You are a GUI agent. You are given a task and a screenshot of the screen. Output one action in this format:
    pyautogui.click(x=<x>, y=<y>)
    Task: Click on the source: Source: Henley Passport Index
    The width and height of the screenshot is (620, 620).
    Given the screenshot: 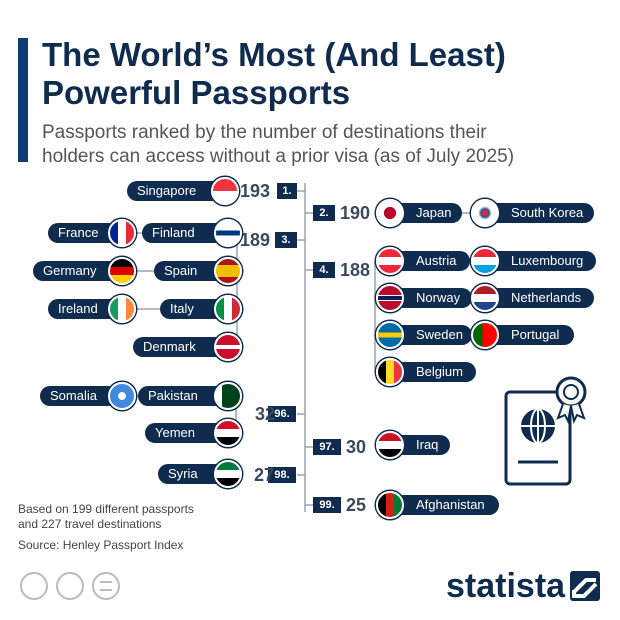 What is the action you would take?
    pyautogui.click(x=101, y=545)
    